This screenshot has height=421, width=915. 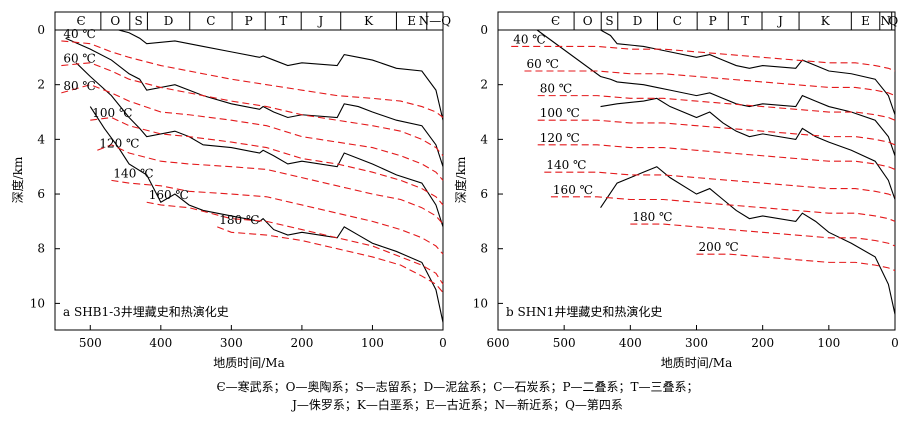 What do you see at coordinates (460, 179) in the screenshot?
I see `y-axis-label: 深度/km` at bounding box center [460, 179].